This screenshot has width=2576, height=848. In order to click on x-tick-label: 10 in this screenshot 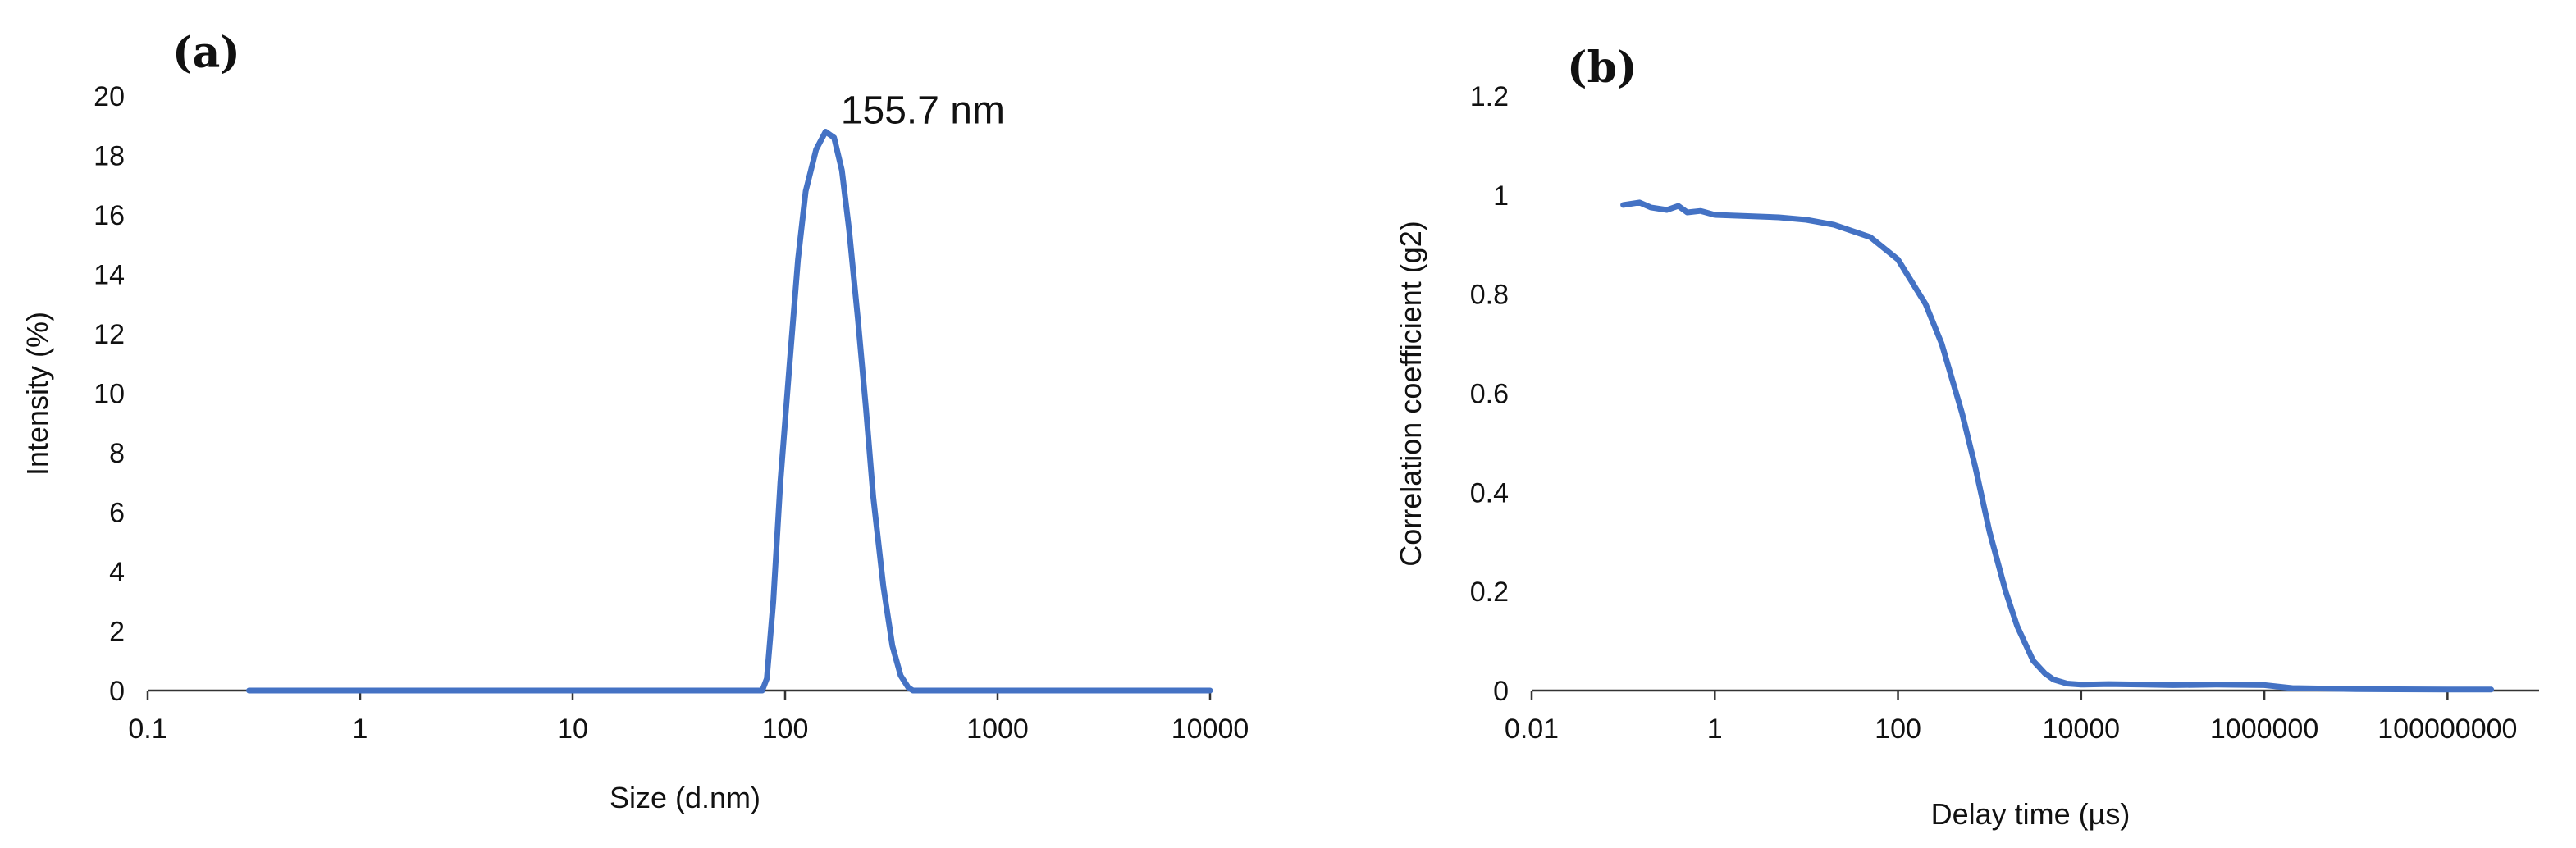, I will do `click(572, 729)`.